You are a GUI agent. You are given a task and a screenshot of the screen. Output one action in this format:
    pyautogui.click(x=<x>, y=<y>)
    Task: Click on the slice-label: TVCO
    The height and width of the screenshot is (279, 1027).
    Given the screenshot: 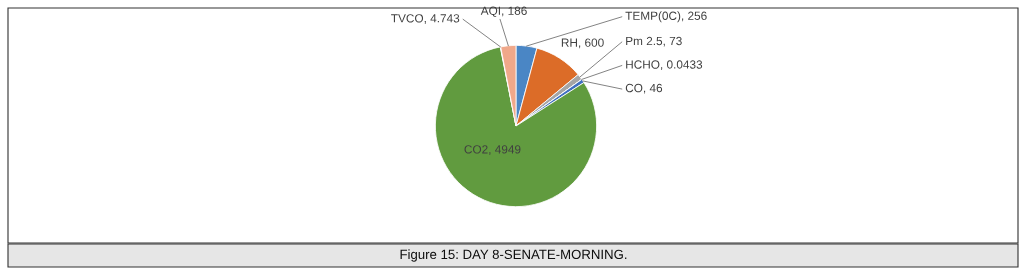 What is the action you would take?
    pyautogui.click(x=407, y=18)
    